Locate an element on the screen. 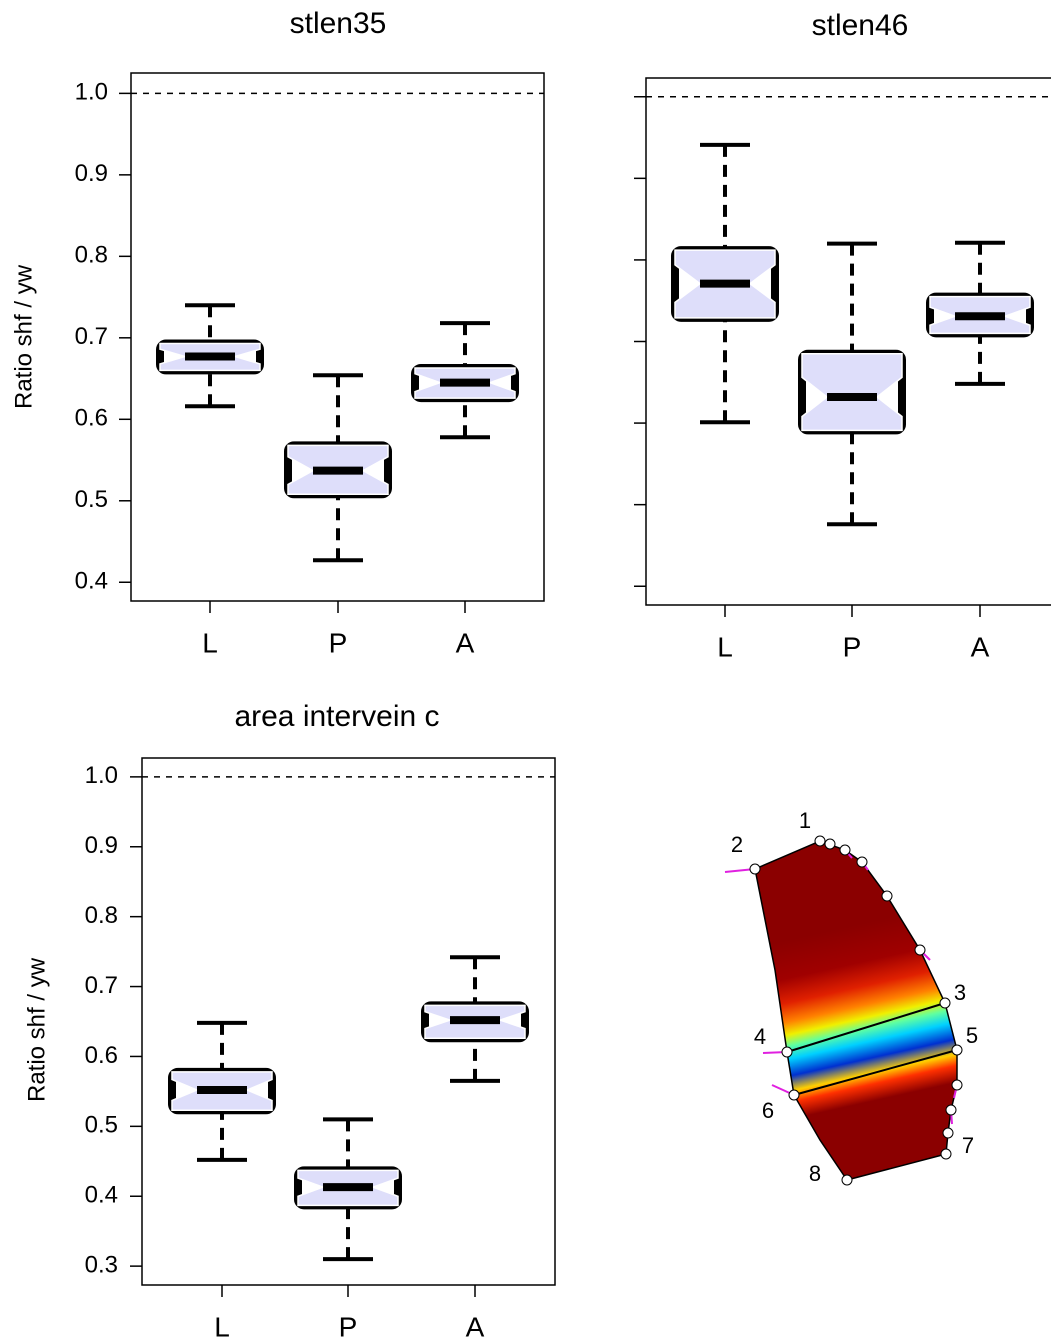  landmark-label: 8 is located at coordinates (815, 1173).